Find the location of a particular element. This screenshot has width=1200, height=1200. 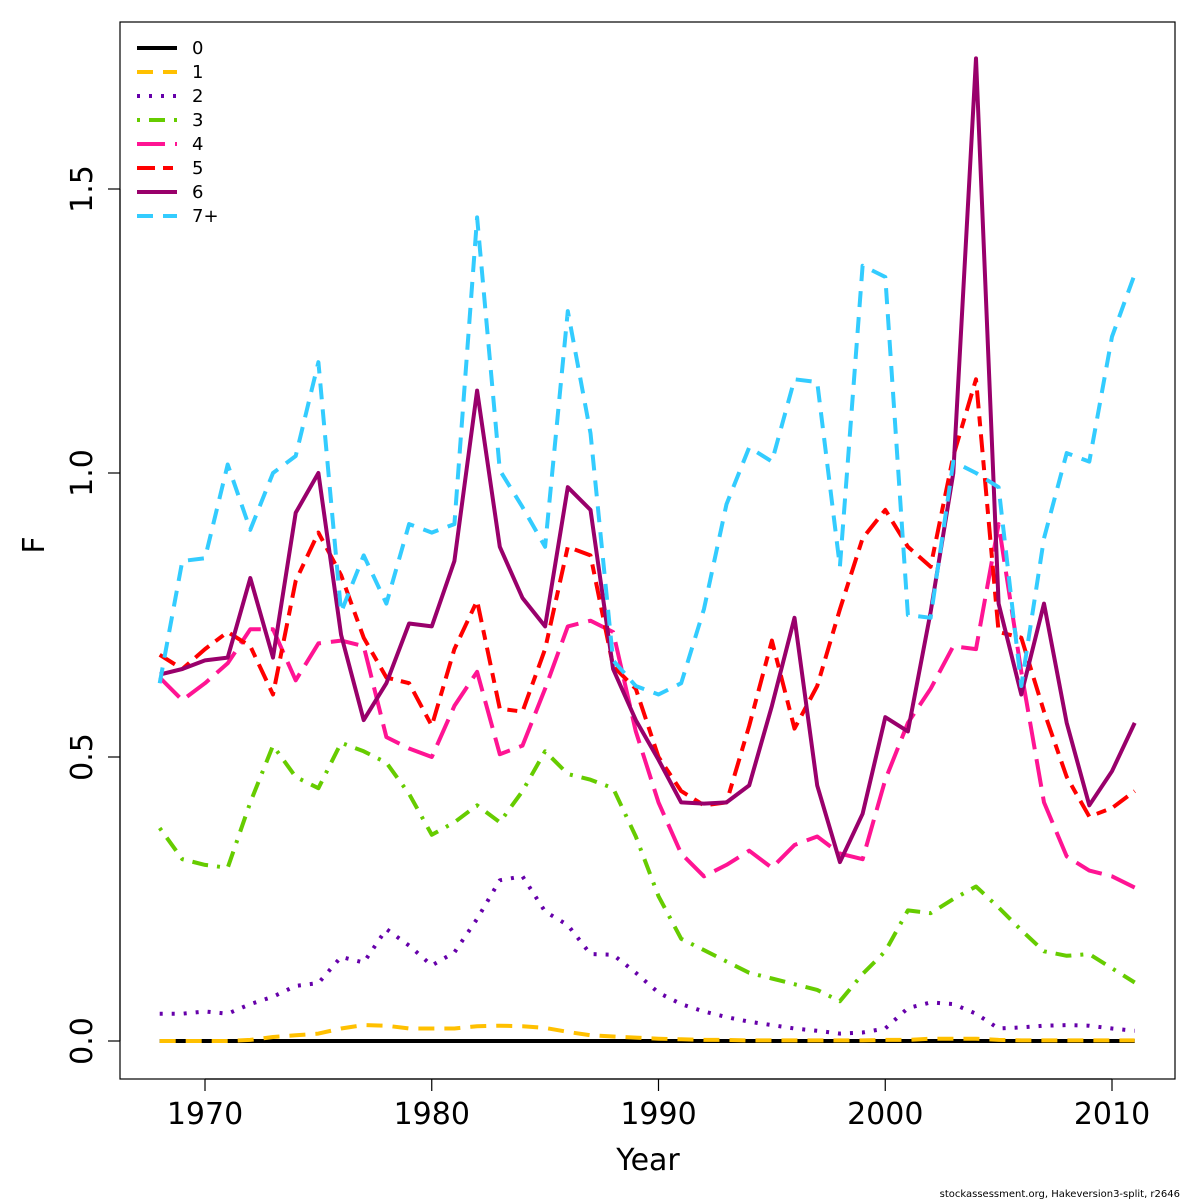

x-tick-label: 2000 is located at coordinates (885, 1114).